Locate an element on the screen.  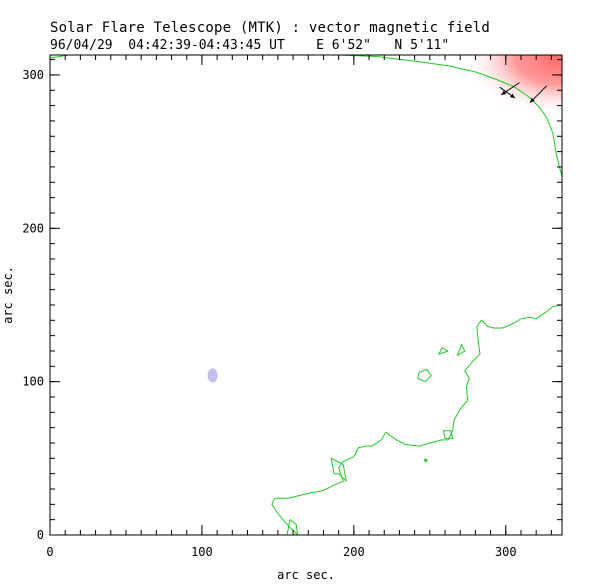
negative-polarity-spot is located at coordinates (212, 375).